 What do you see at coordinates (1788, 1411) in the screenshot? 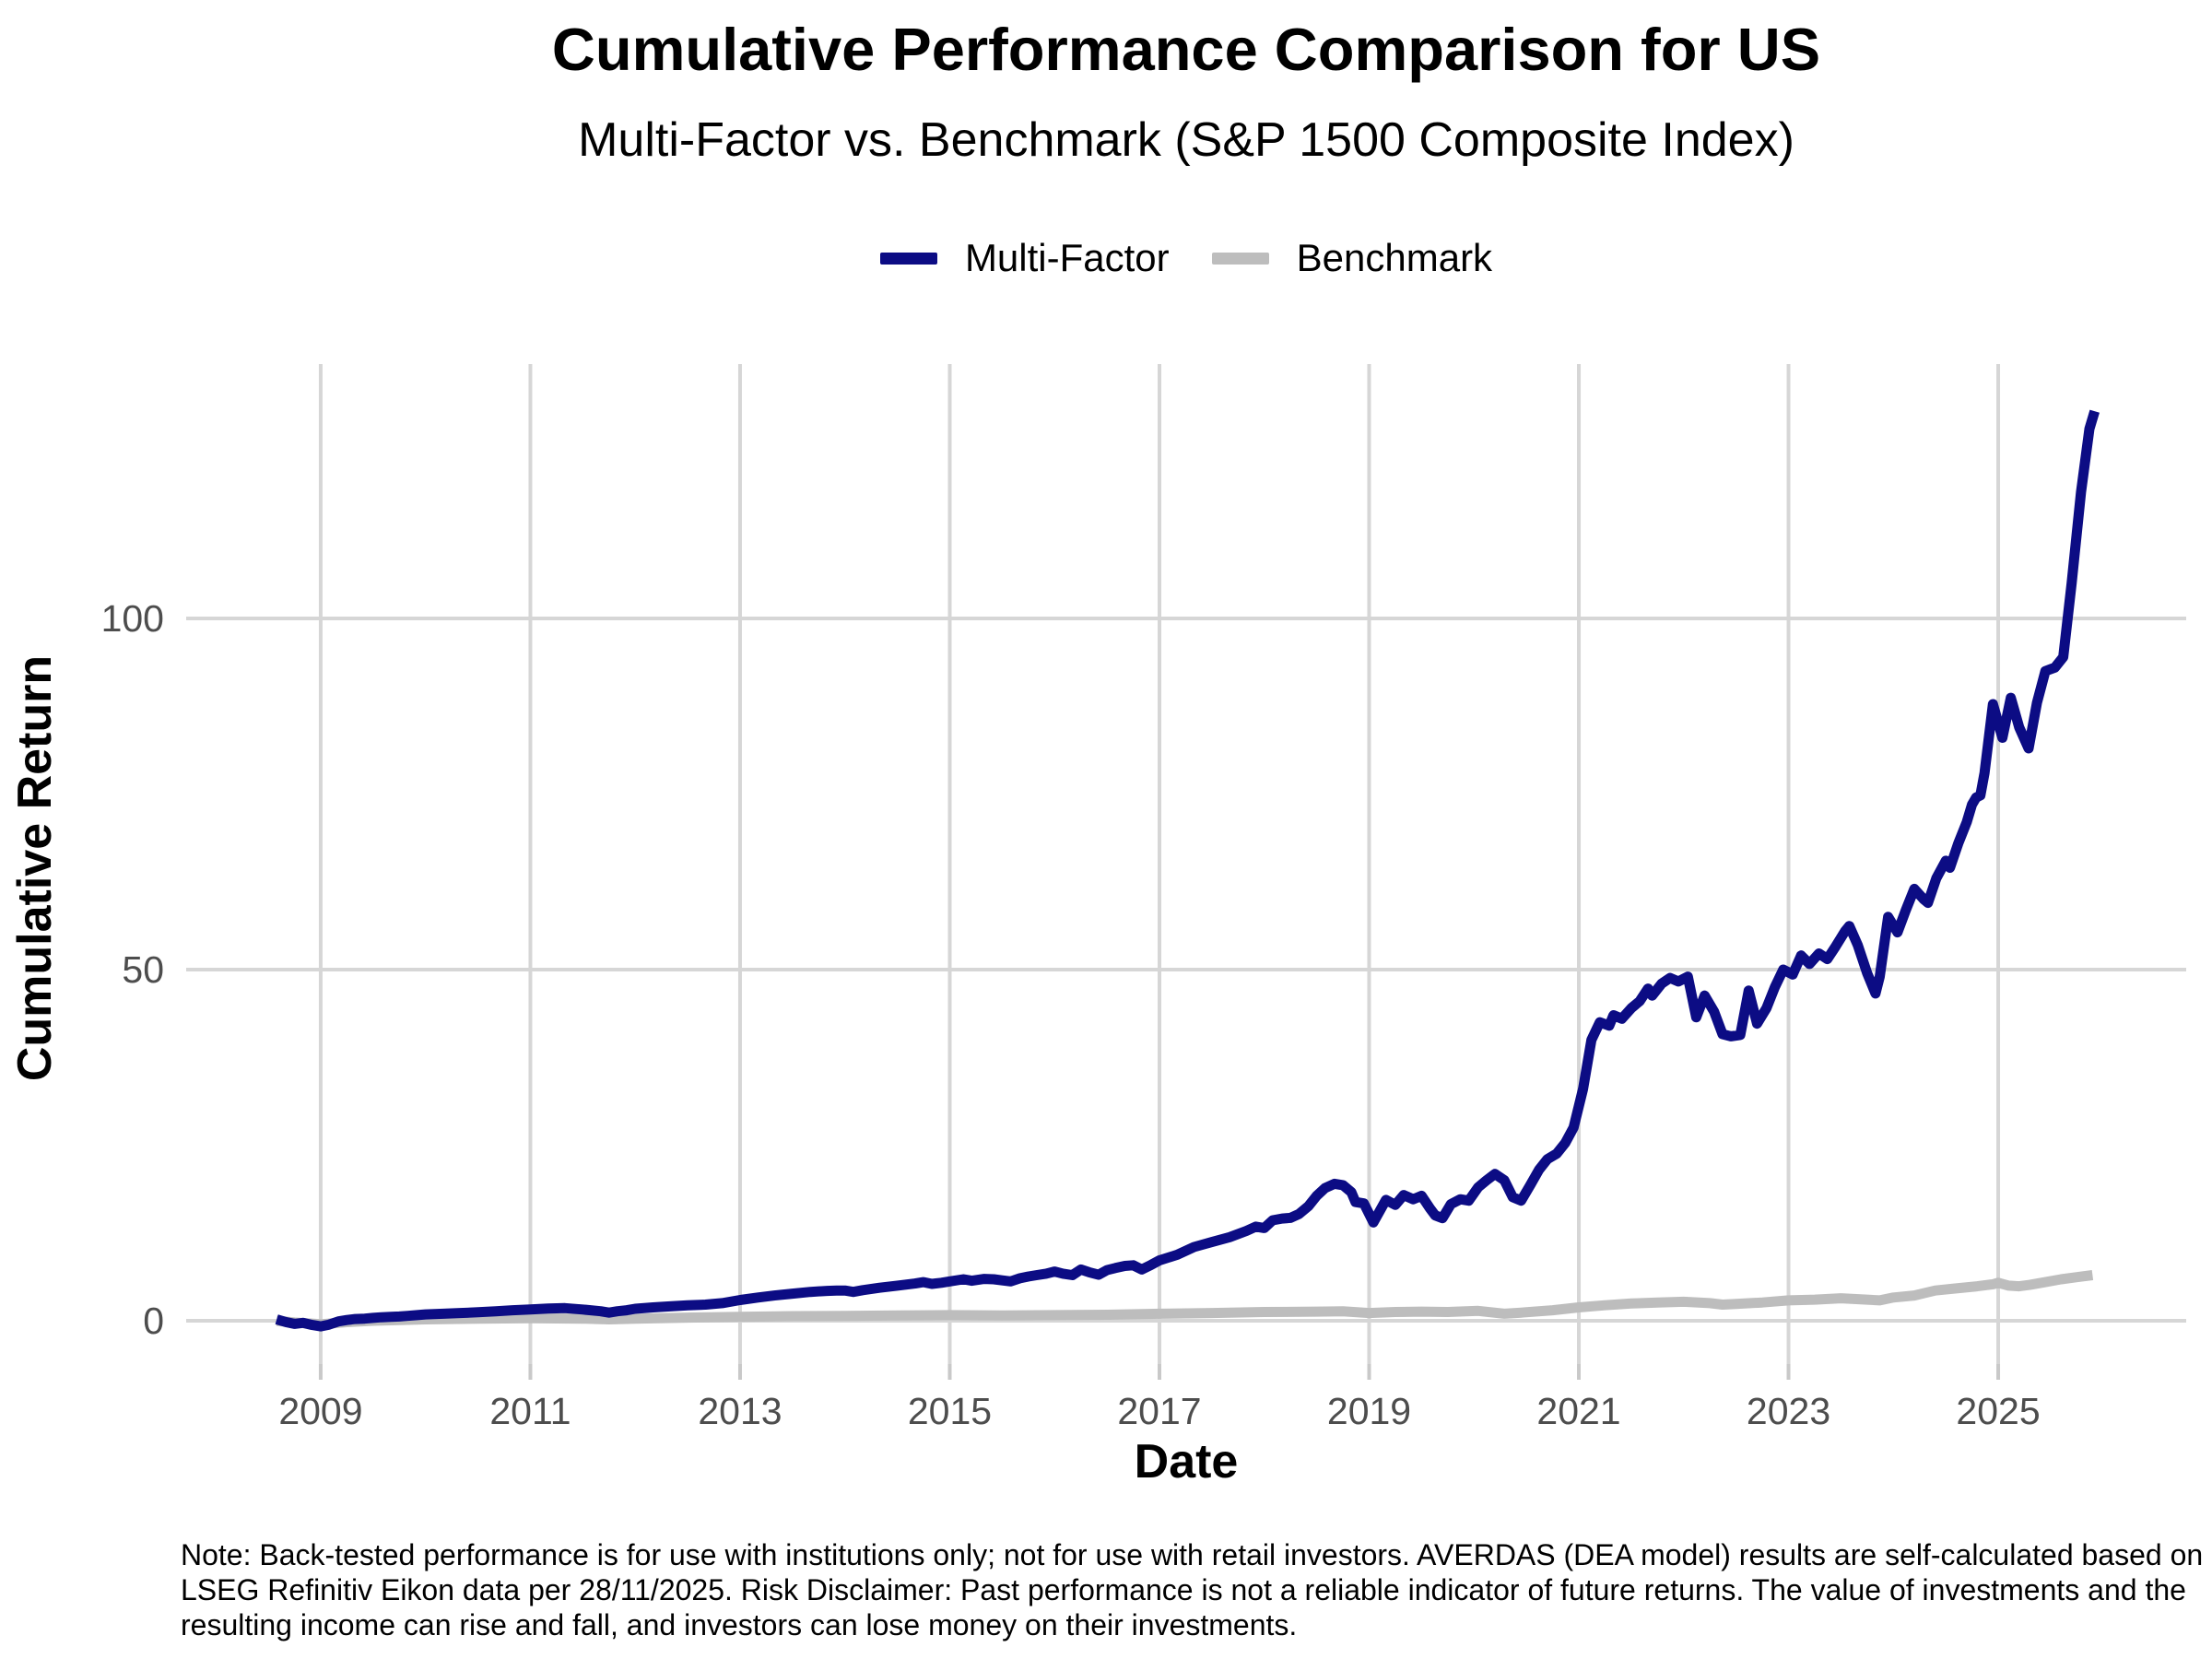
I see `x-tick-label: 2023` at bounding box center [1788, 1411].